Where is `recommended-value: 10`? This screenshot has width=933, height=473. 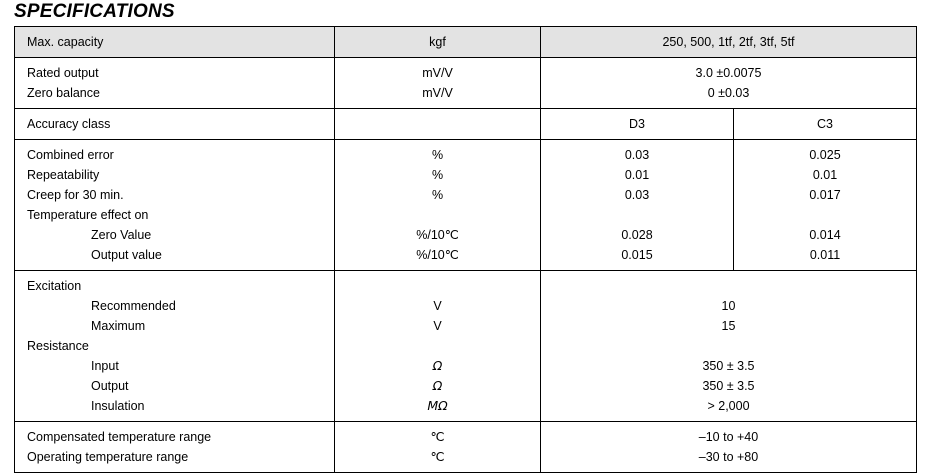 recommended-value: 10 is located at coordinates (728, 306).